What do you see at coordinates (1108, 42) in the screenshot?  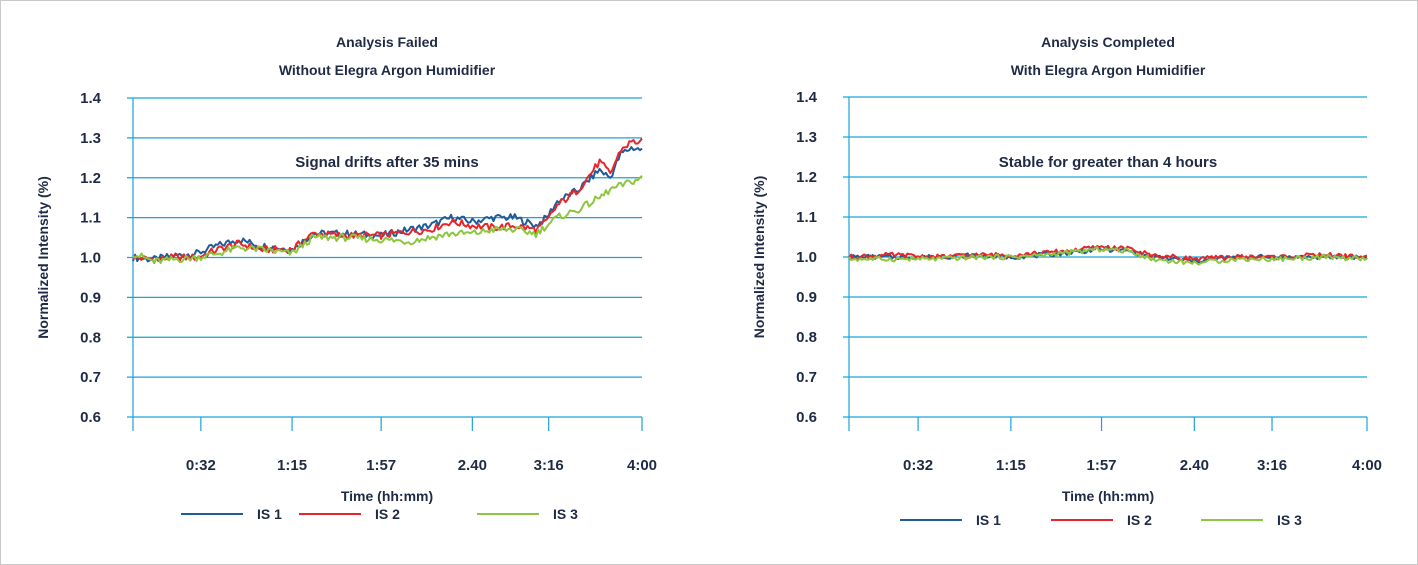 I see `chart-title: Analysis Completed` at bounding box center [1108, 42].